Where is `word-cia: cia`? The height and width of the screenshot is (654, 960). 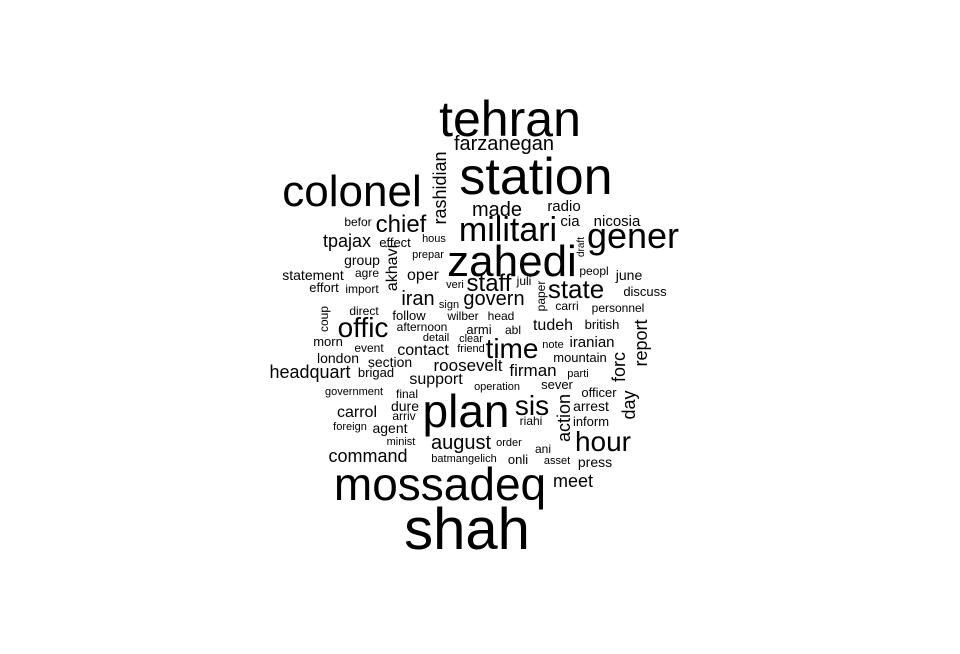
word-cia: cia is located at coordinates (570, 221).